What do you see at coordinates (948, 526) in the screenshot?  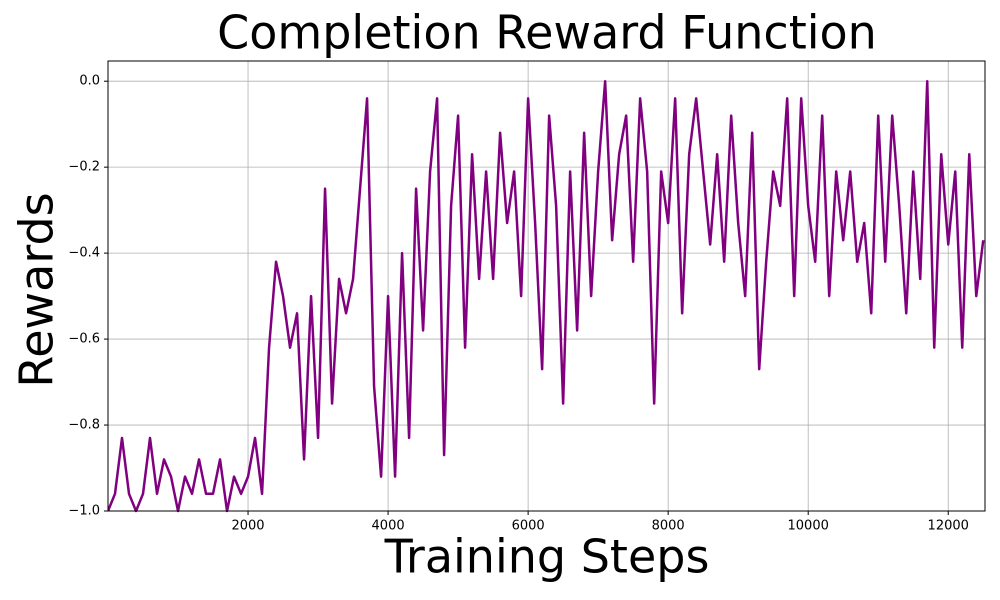 I see `x-tick-label: 12000` at bounding box center [948, 526].